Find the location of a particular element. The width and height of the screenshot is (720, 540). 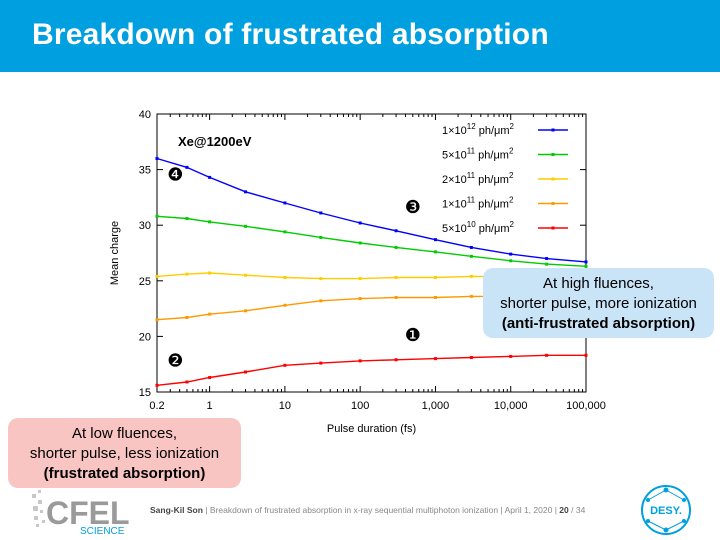

legend-label: 2×1011 ph/μm2 is located at coordinates (478, 178).